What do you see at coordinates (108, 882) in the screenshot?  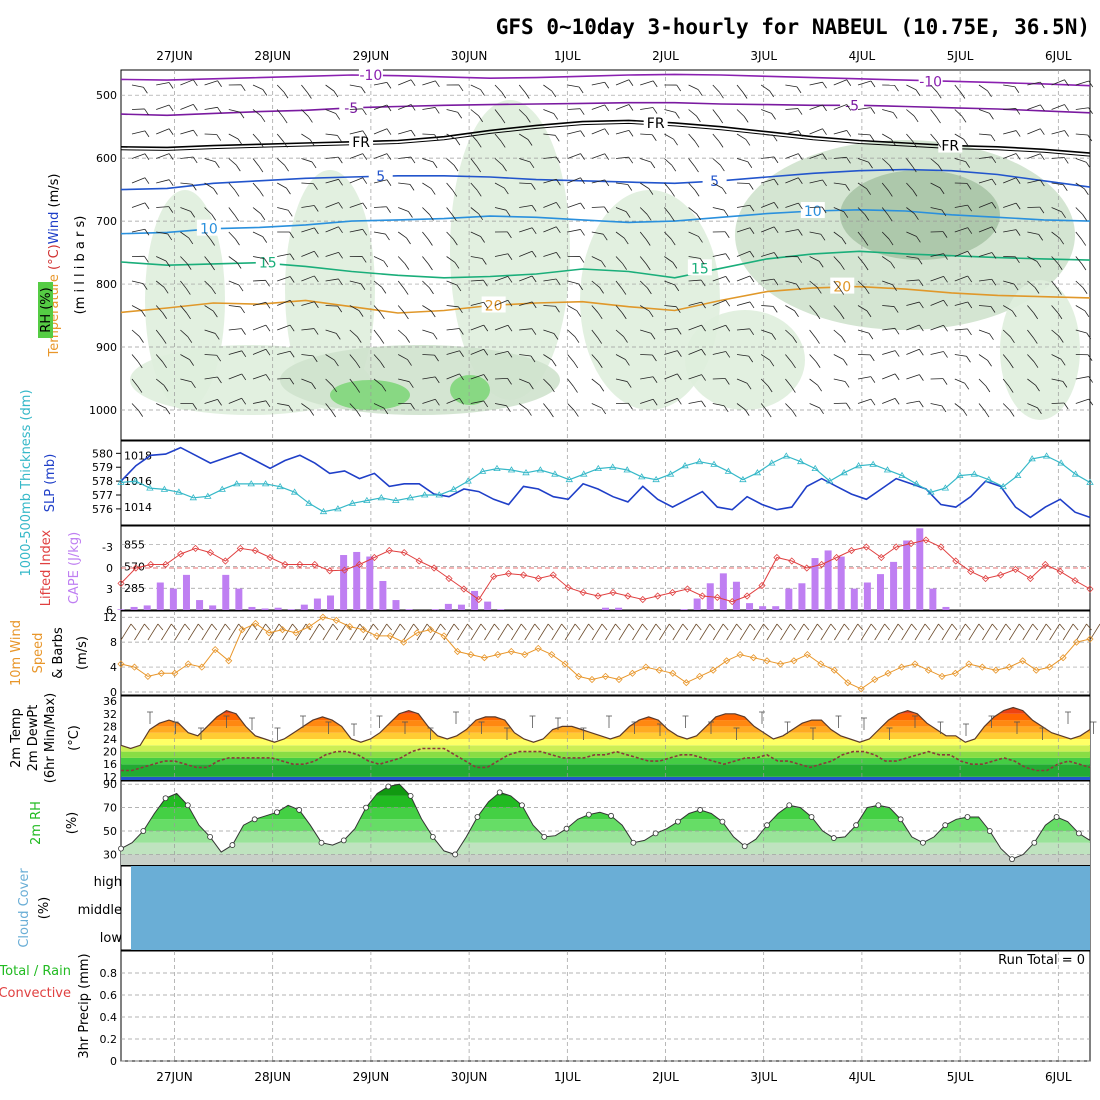 I see `cloud-level-high: high` at bounding box center [108, 882].